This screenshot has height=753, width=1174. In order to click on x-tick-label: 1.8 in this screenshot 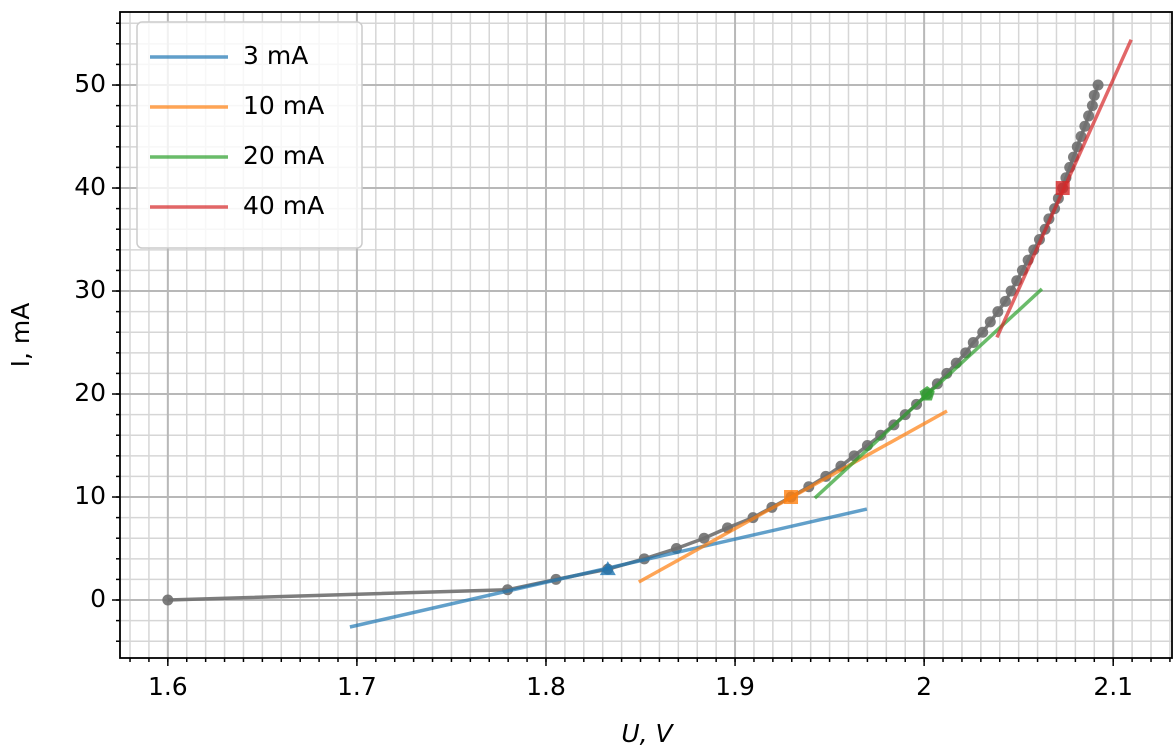, I will do `click(546, 686)`.